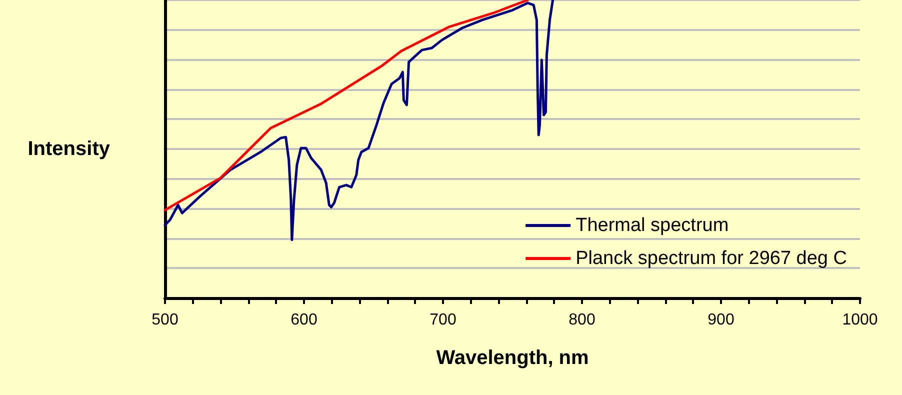  I want to click on y-axis-title: Intensity, so click(69, 149).